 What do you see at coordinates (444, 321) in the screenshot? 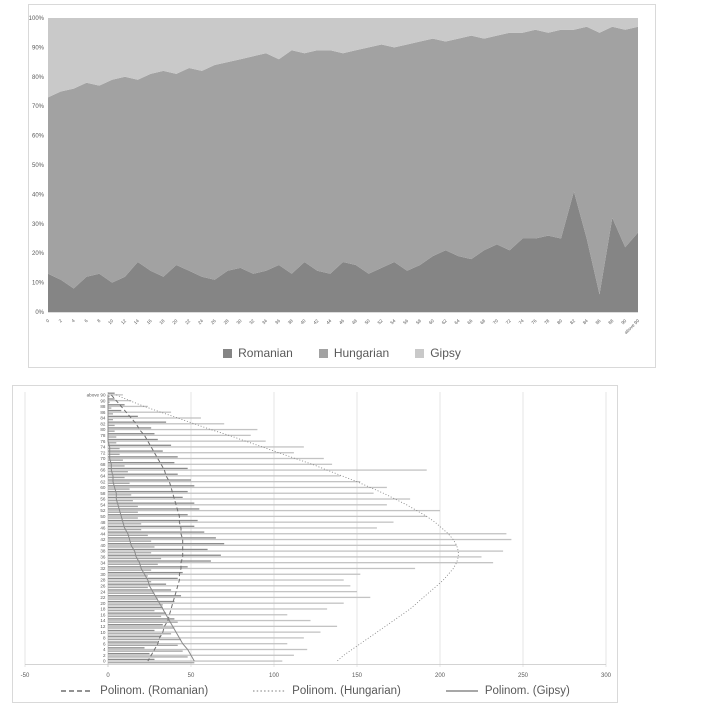
I see `svg-text: 62` at bounding box center [444, 321].